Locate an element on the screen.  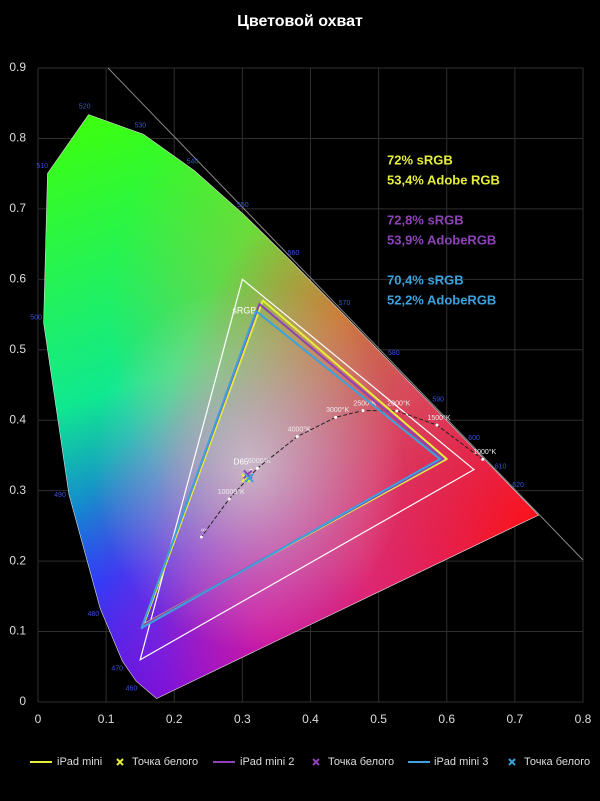
y-tick-label: 0.7 is located at coordinates (17, 208).